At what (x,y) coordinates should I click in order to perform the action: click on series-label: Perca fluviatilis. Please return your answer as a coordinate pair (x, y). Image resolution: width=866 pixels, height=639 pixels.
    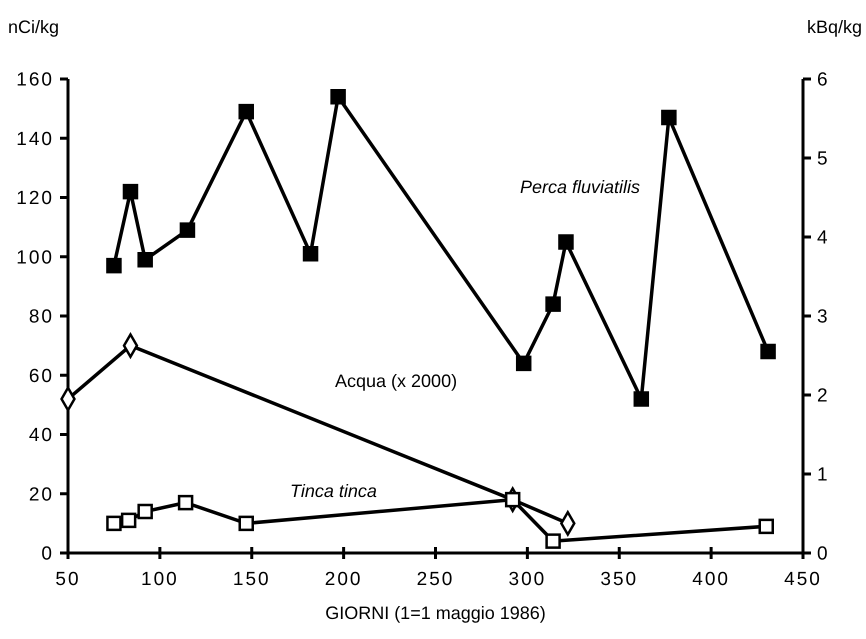
    Looking at the image, I should click on (580, 187).